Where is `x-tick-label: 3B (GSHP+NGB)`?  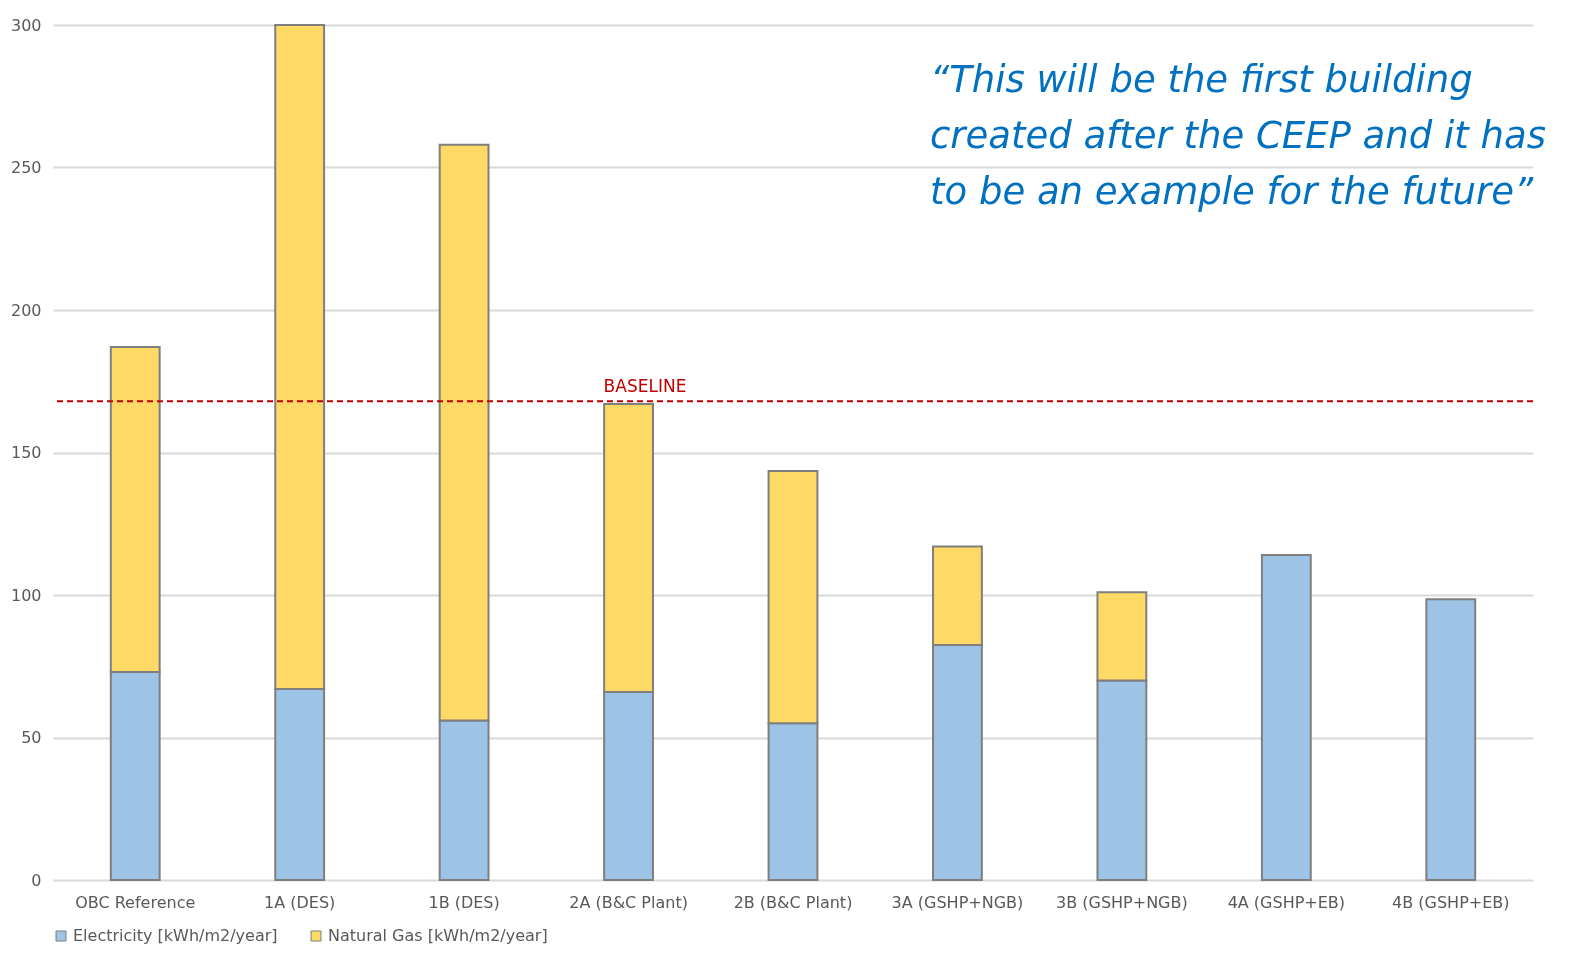 x-tick-label: 3B (GSHP+NGB) is located at coordinates (1122, 902).